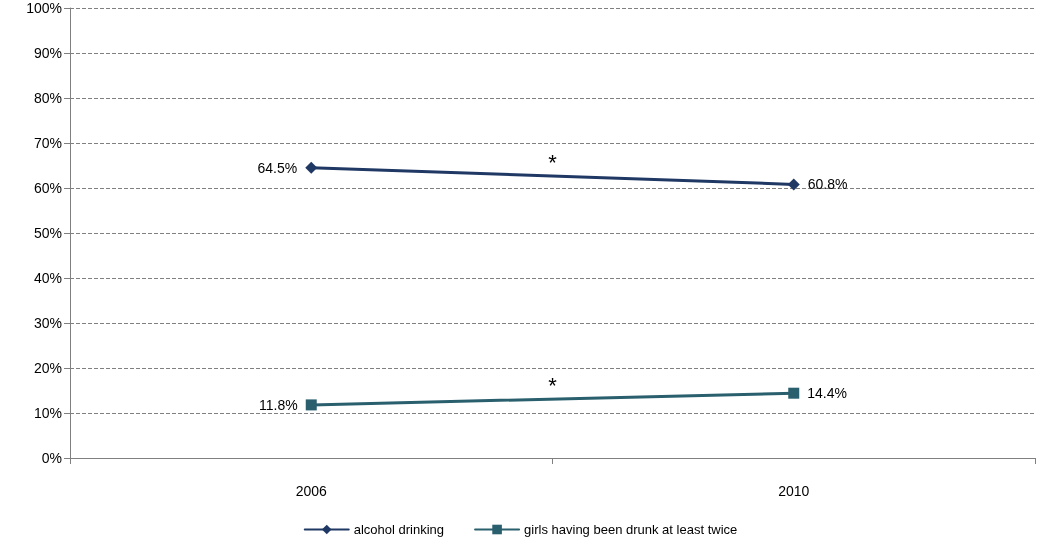 This screenshot has width=1041, height=549. I want to click on legend-label: girls having been drunk at least twice, so click(631, 529).